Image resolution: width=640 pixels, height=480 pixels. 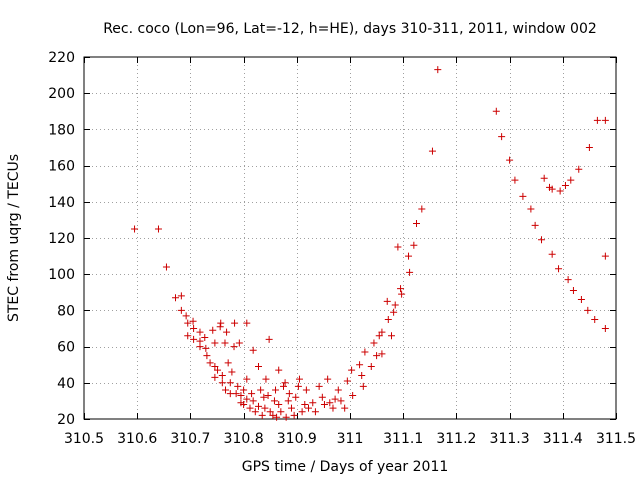 I want to click on y-tick-label: 40, so click(x=66, y=384).